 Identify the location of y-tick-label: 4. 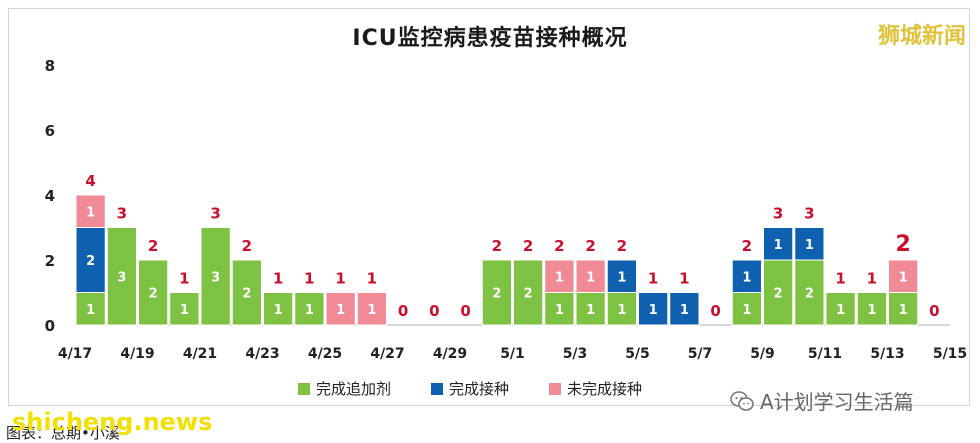
(50, 196).